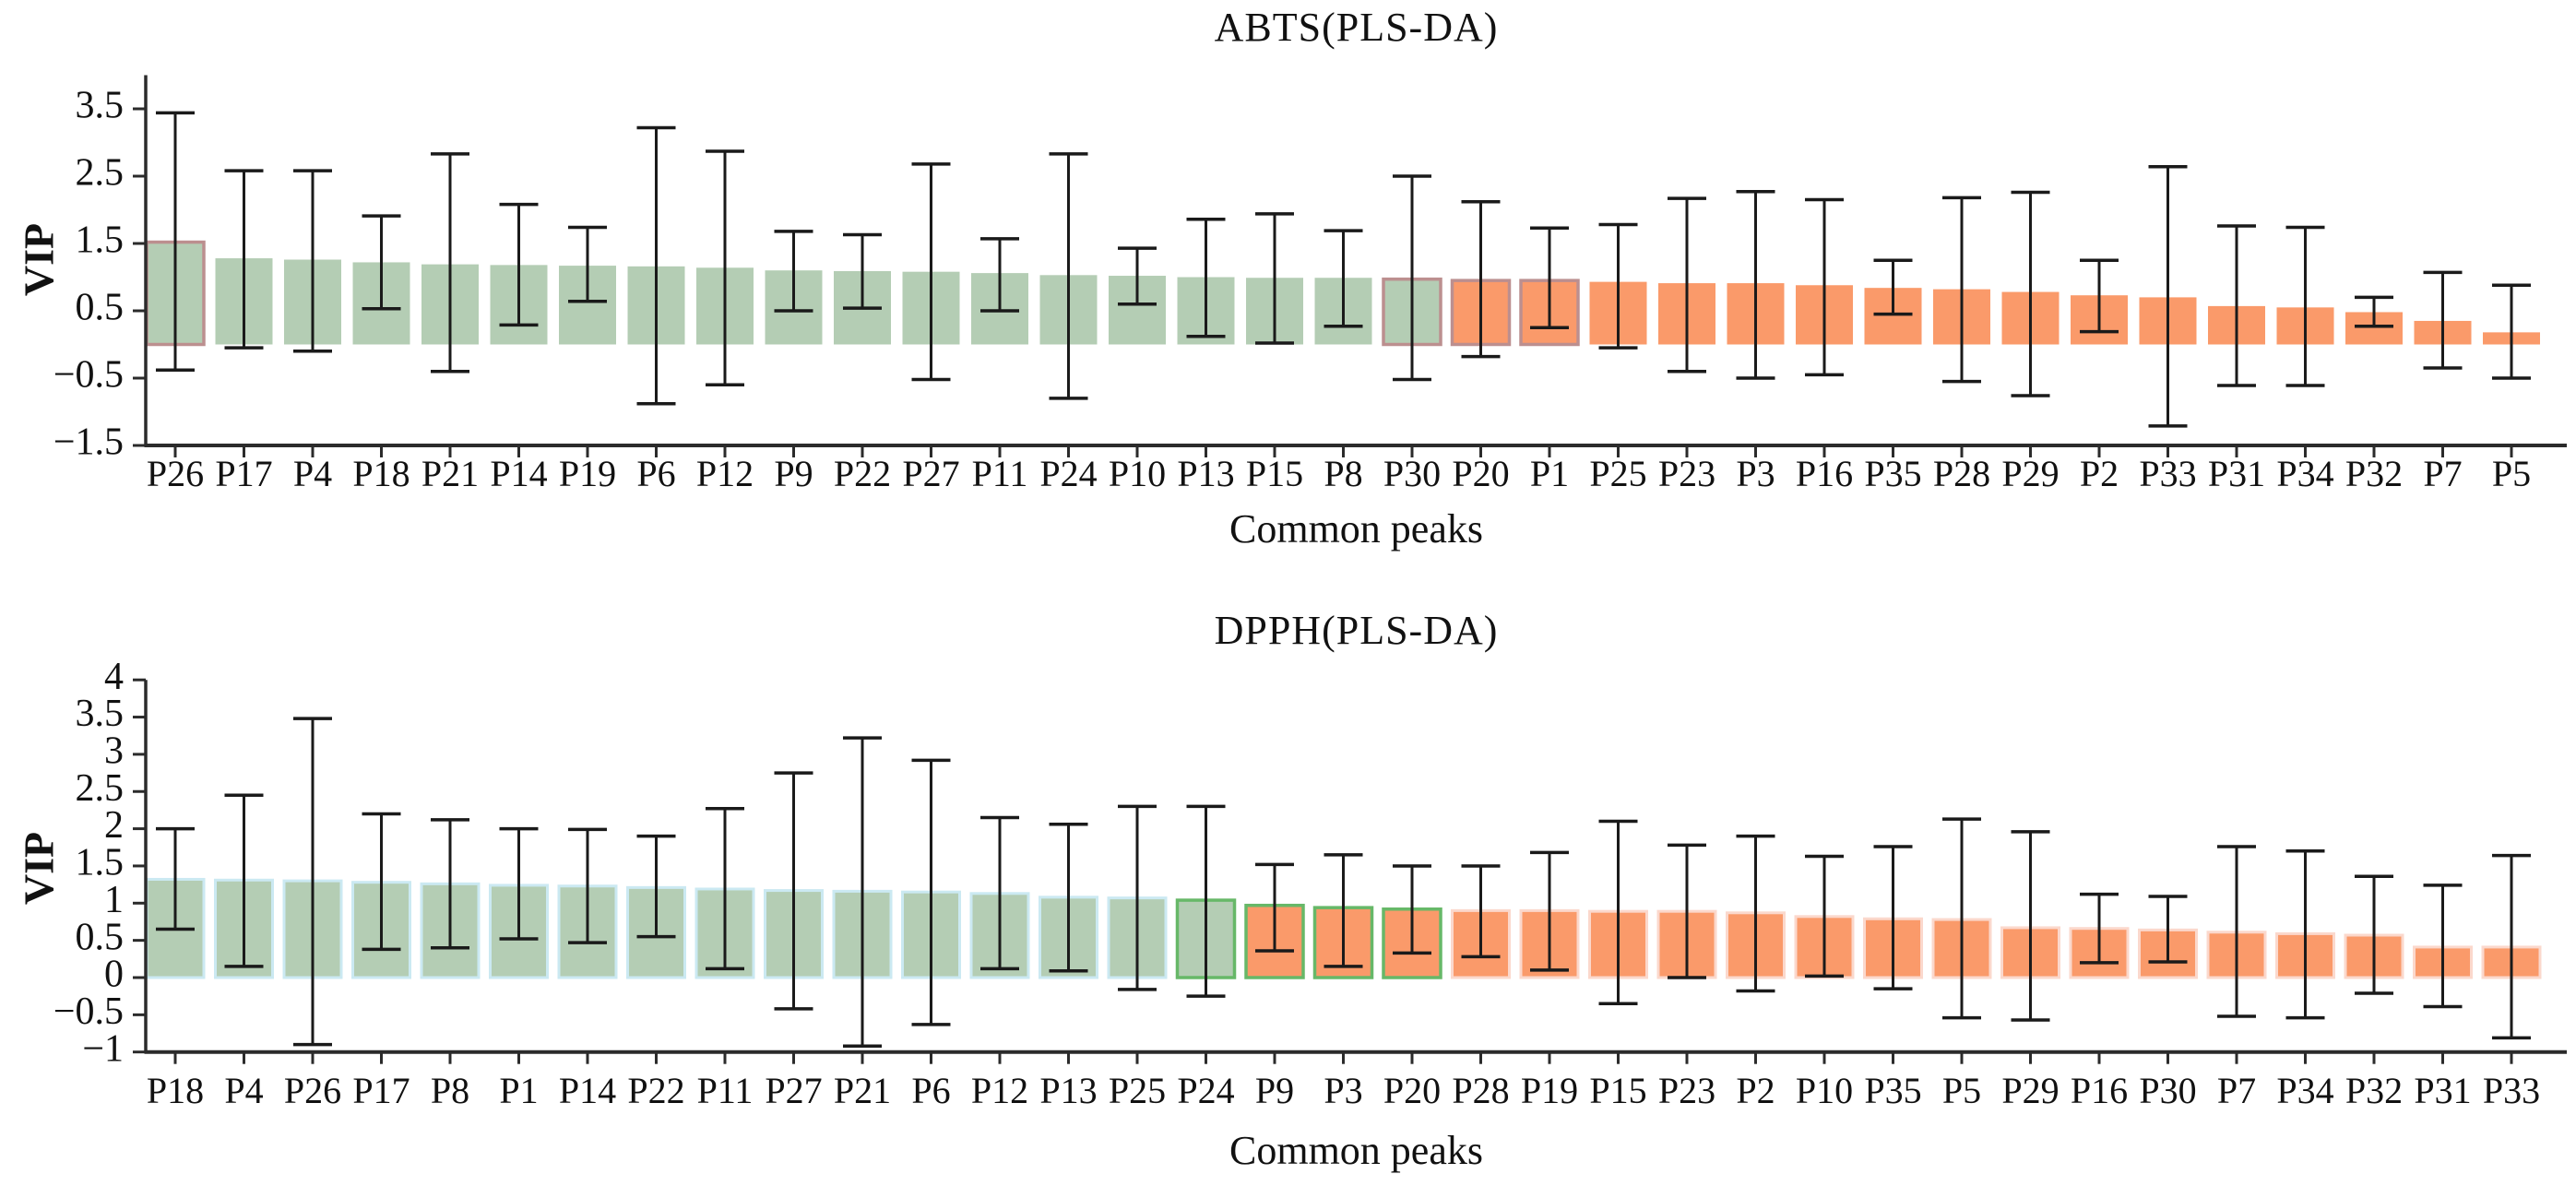 The image size is (2576, 1186). I want to click on y-tick-label: 3, so click(114, 751).